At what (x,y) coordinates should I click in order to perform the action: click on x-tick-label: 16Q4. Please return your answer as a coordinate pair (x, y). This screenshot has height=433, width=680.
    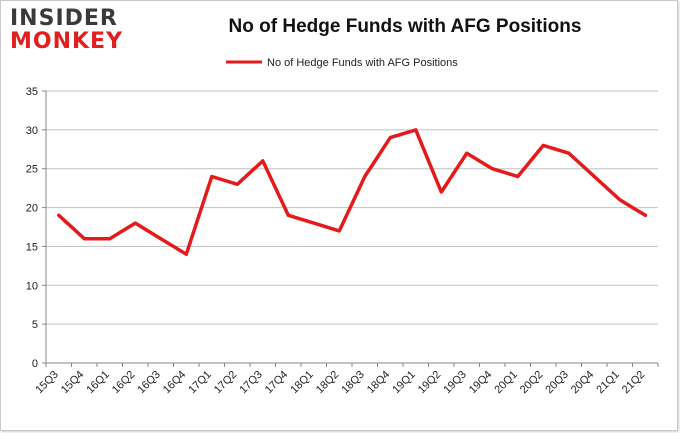
    Looking at the image, I should click on (175, 383).